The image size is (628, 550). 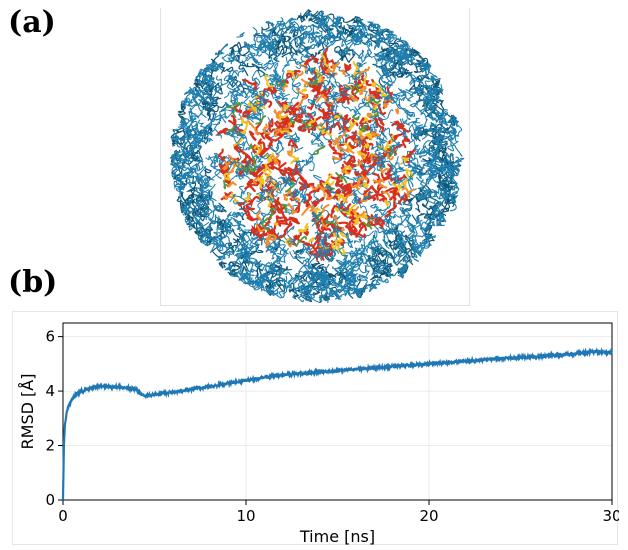 What do you see at coordinates (33, 282) in the screenshot?
I see `panel-b-label: (b)` at bounding box center [33, 282].